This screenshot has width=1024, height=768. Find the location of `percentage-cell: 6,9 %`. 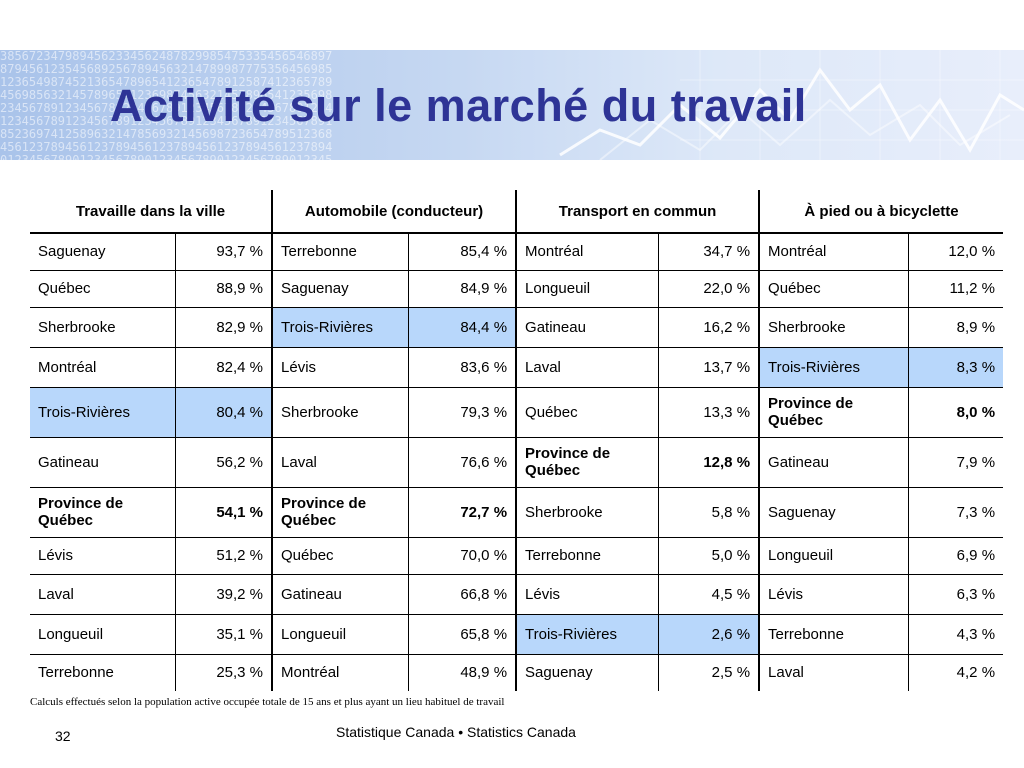

percentage-cell: 6,9 % is located at coordinates (956, 556).